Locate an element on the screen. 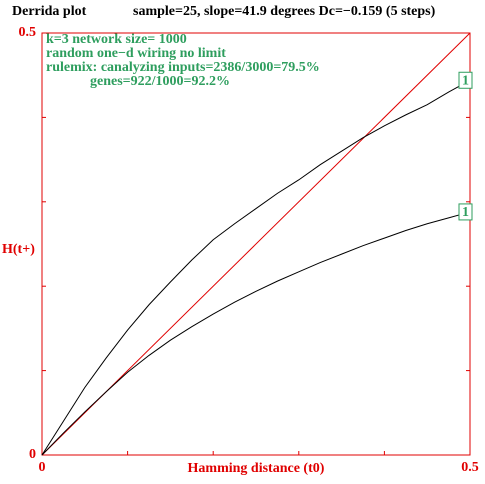  chart-title: Derrida plot is located at coordinates (49, 11).